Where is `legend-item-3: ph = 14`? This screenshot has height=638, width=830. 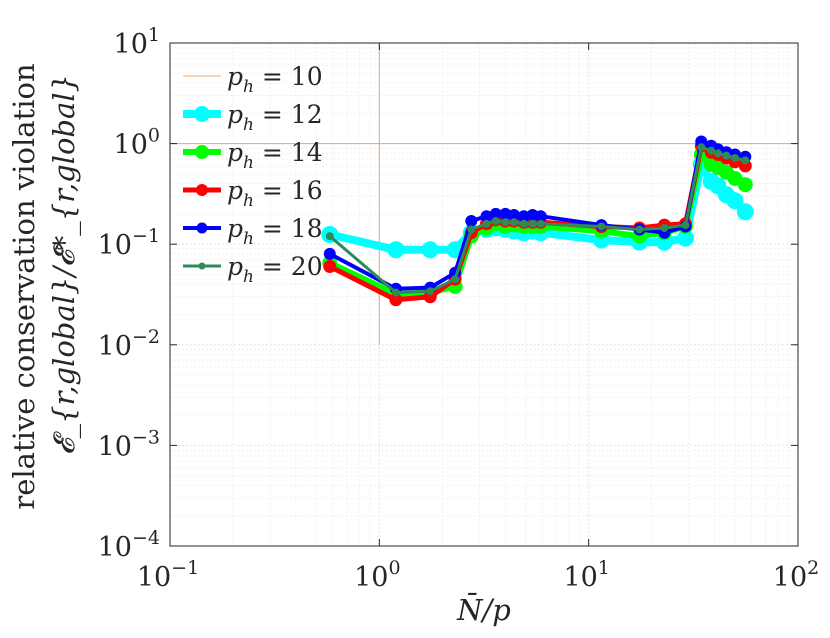 legend-item-3: ph = 14 is located at coordinates (253, 155).